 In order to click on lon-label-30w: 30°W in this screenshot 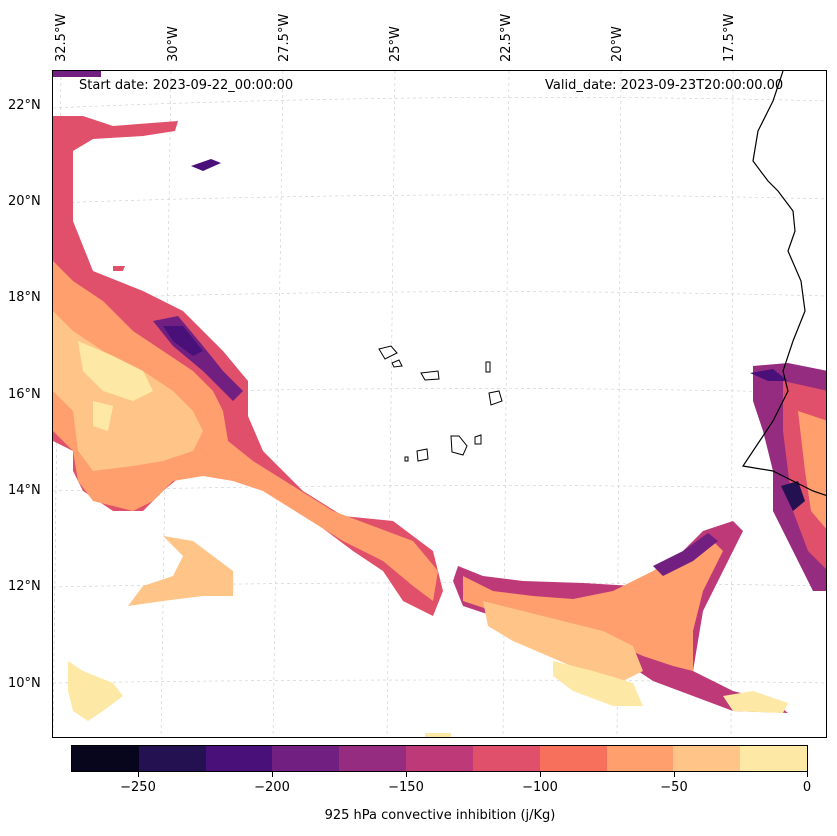, I will do `click(173, 44)`.